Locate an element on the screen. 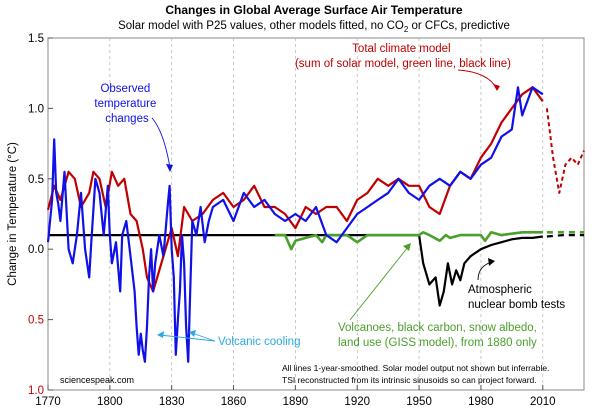 The image size is (602, 415). bomb-tests-label: Atmospheric nuclear bomb tests is located at coordinates (516, 297).